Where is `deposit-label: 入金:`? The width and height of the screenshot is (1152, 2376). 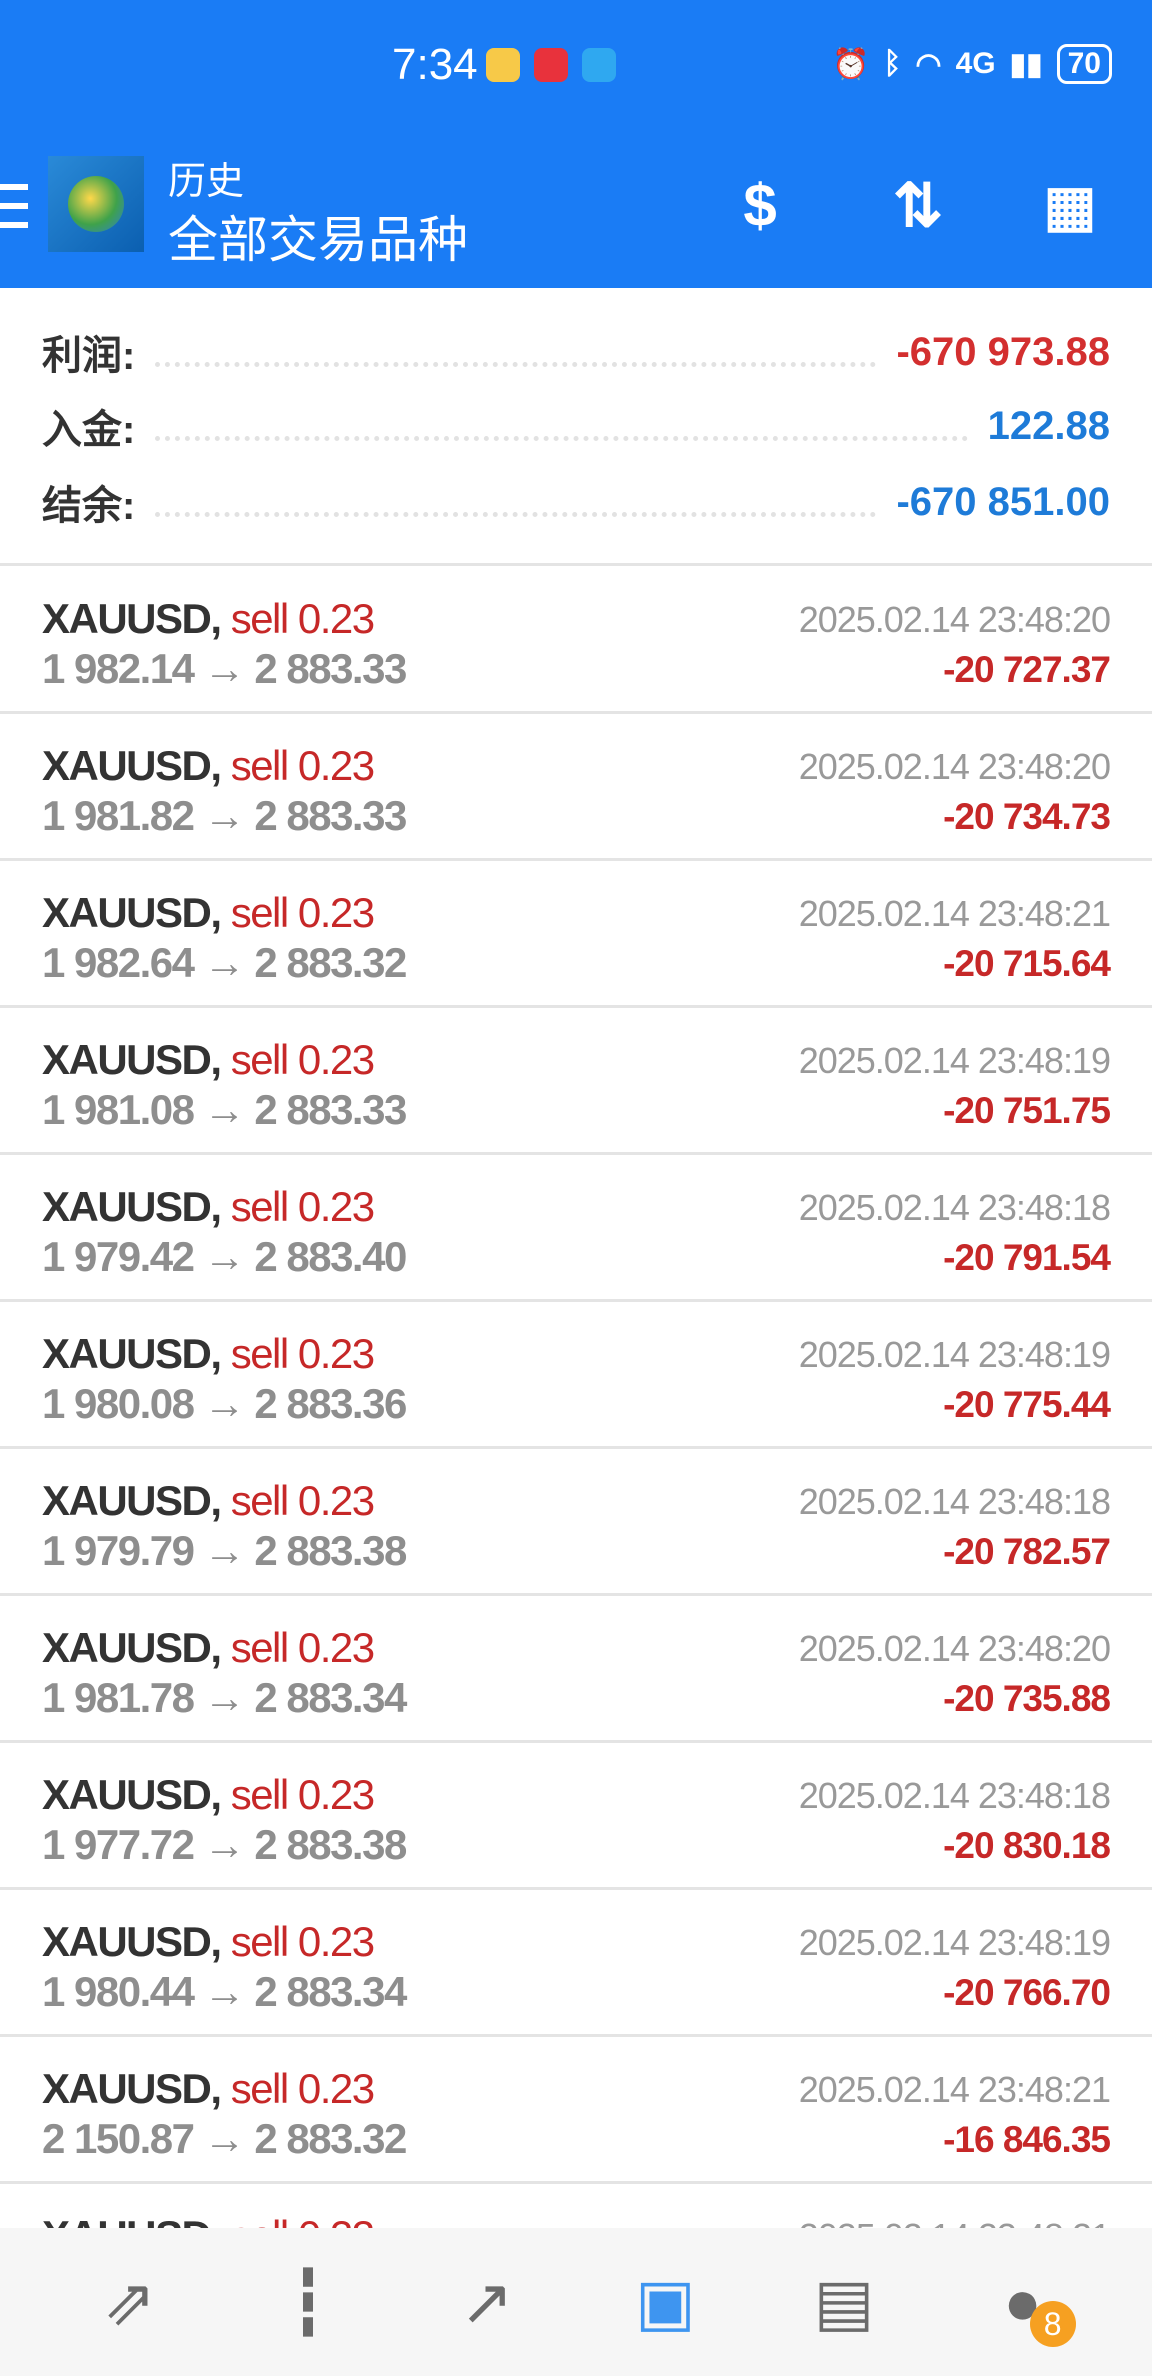 deposit-label: 入金: is located at coordinates (89, 430).